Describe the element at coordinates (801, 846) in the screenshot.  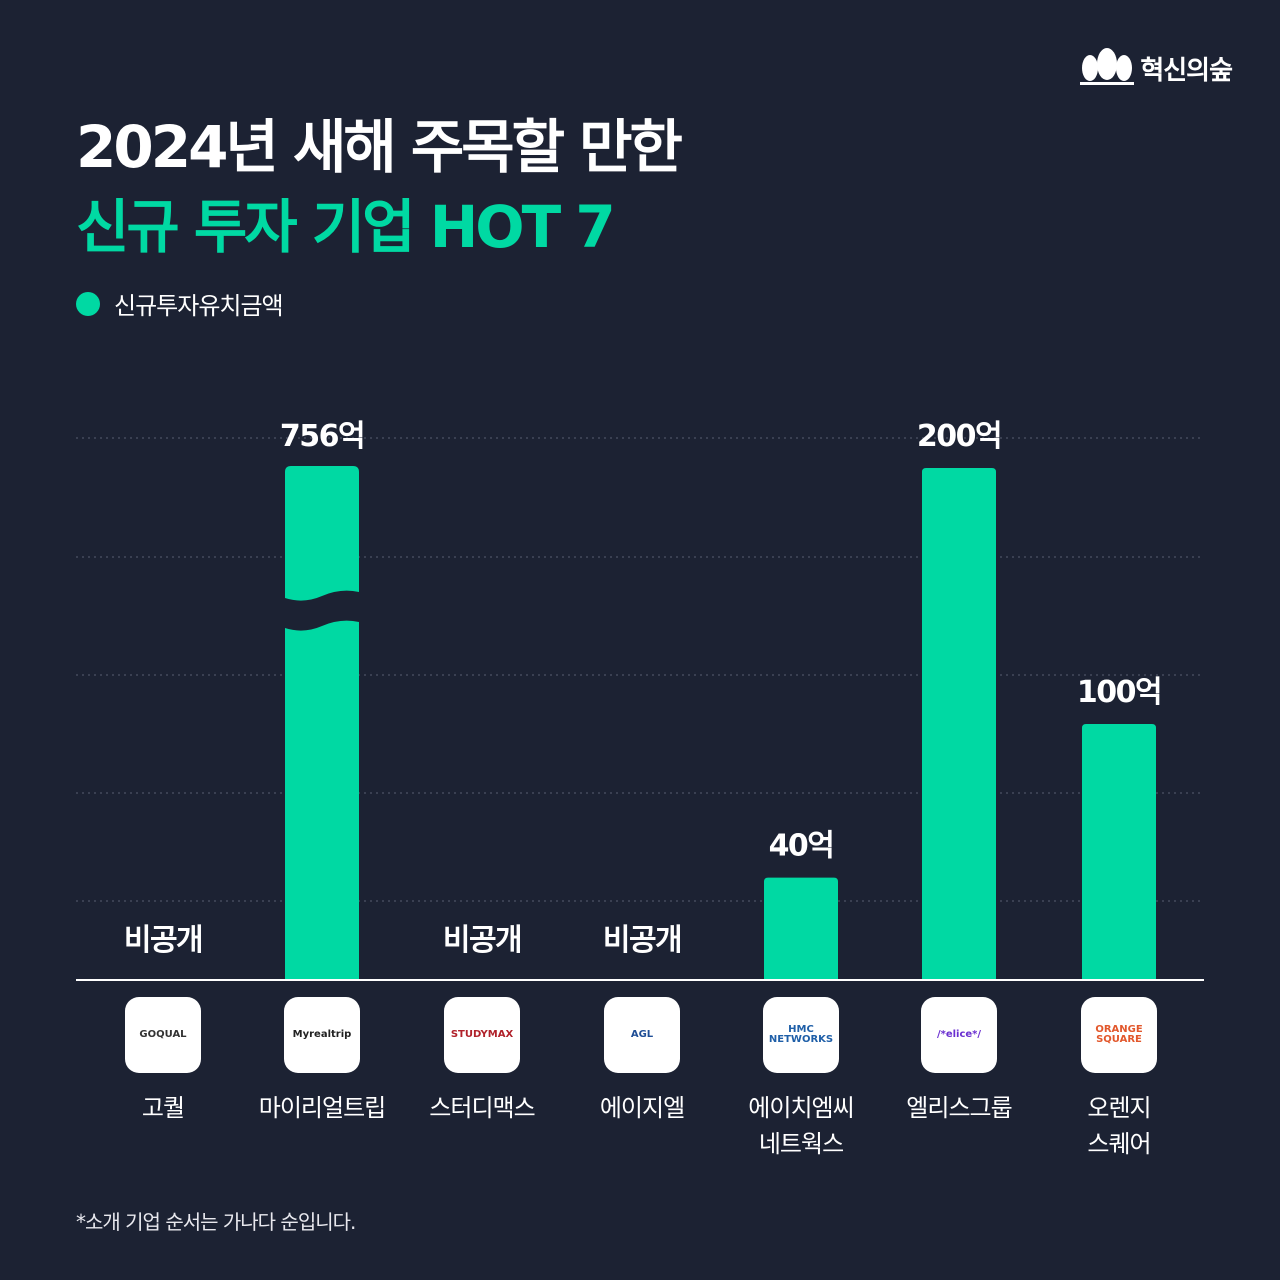
I see `data-label: 40억` at that location.